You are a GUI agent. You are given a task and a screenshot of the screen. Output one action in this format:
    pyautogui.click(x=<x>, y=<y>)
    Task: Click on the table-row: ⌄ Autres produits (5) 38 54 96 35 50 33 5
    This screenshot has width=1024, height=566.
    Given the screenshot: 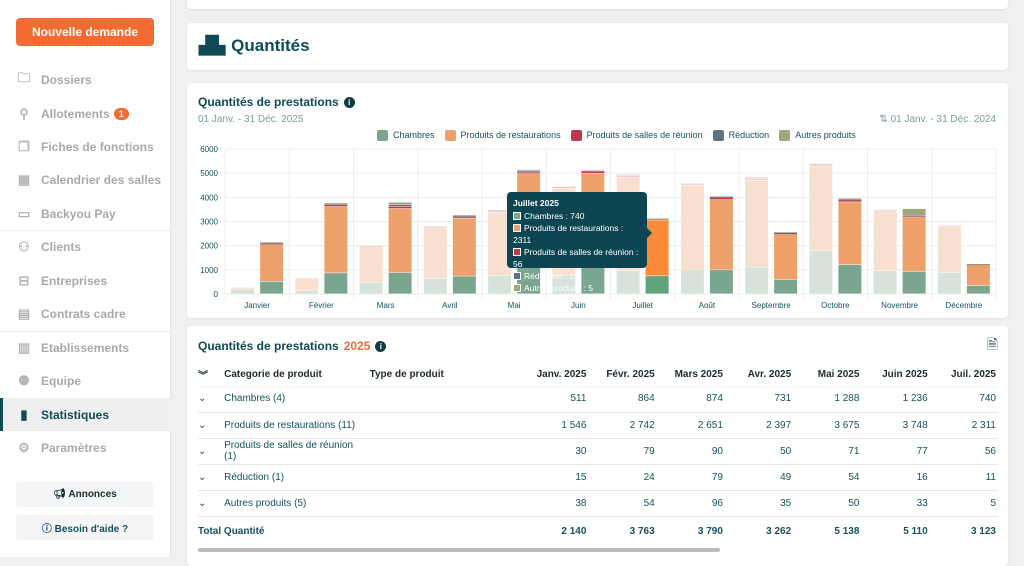 What is the action you would take?
    pyautogui.click(x=598, y=503)
    